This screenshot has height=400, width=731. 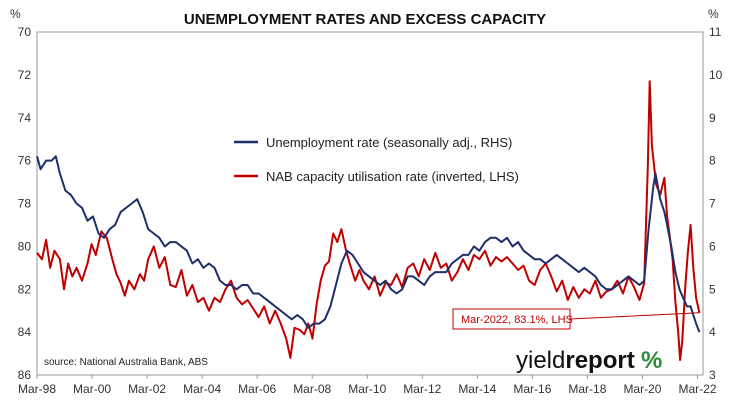 What do you see at coordinates (37, 389) in the screenshot?
I see `x-tick-label: Mar-98` at bounding box center [37, 389].